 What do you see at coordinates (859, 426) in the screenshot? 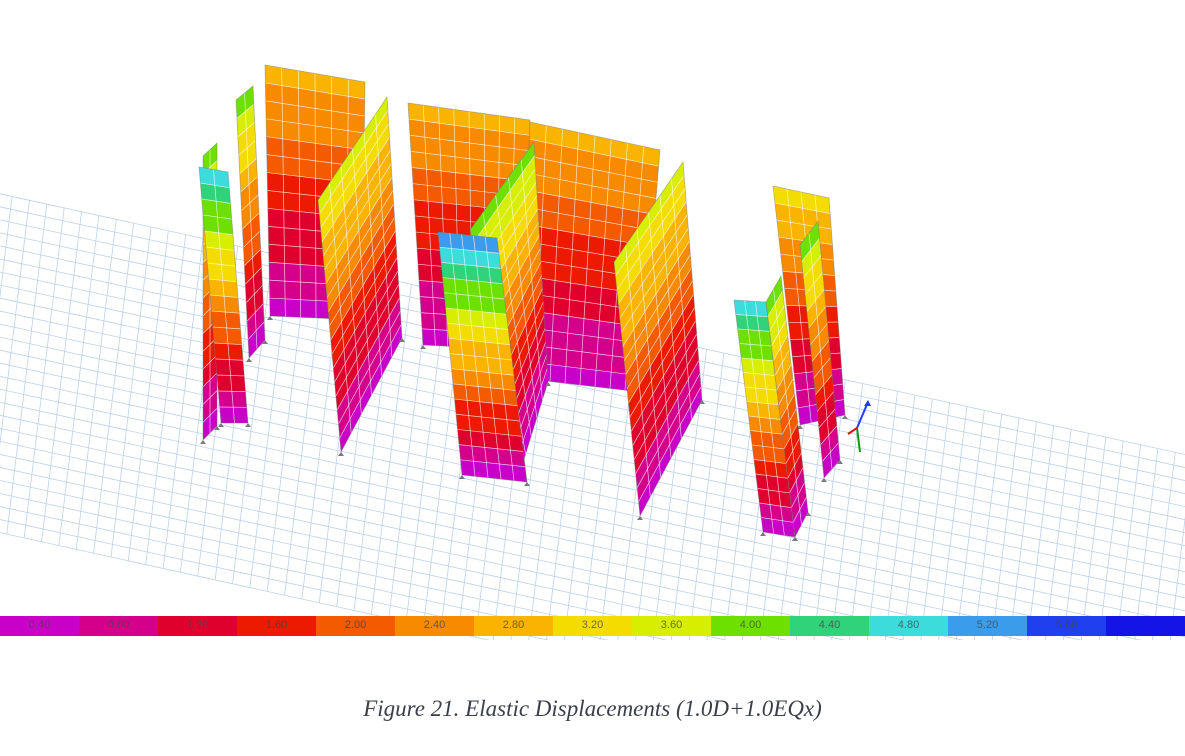
I see `axes-triad-icon` at bounding box center [859, 426].